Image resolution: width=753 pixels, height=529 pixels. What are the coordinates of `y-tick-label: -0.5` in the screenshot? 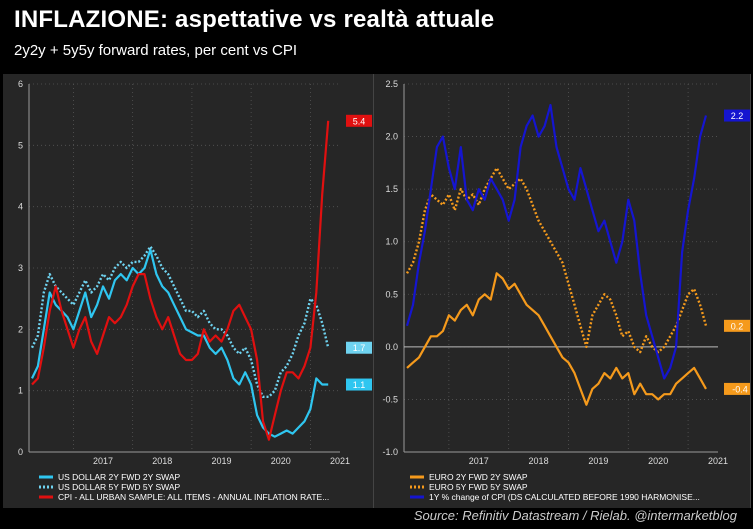 It's located at (390, 399).